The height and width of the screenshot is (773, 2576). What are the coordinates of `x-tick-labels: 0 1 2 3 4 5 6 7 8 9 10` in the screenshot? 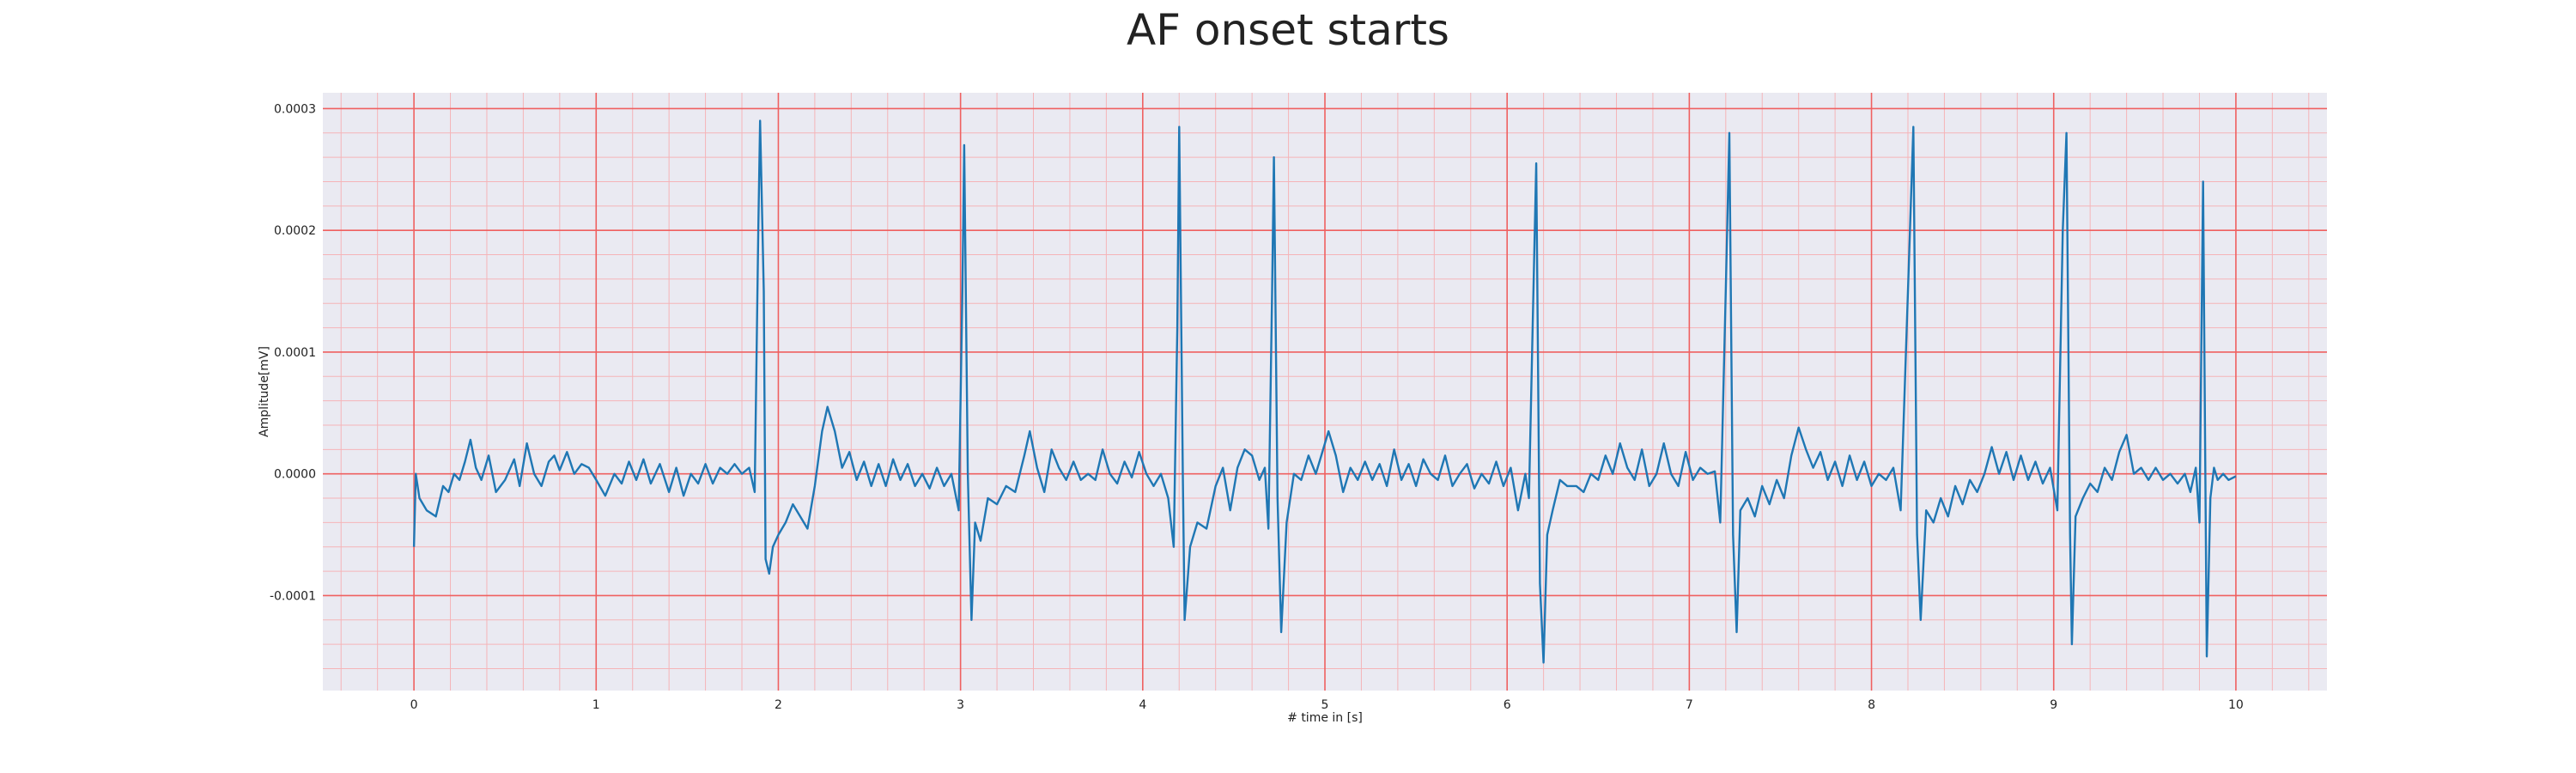 It's located at (1327, 705).